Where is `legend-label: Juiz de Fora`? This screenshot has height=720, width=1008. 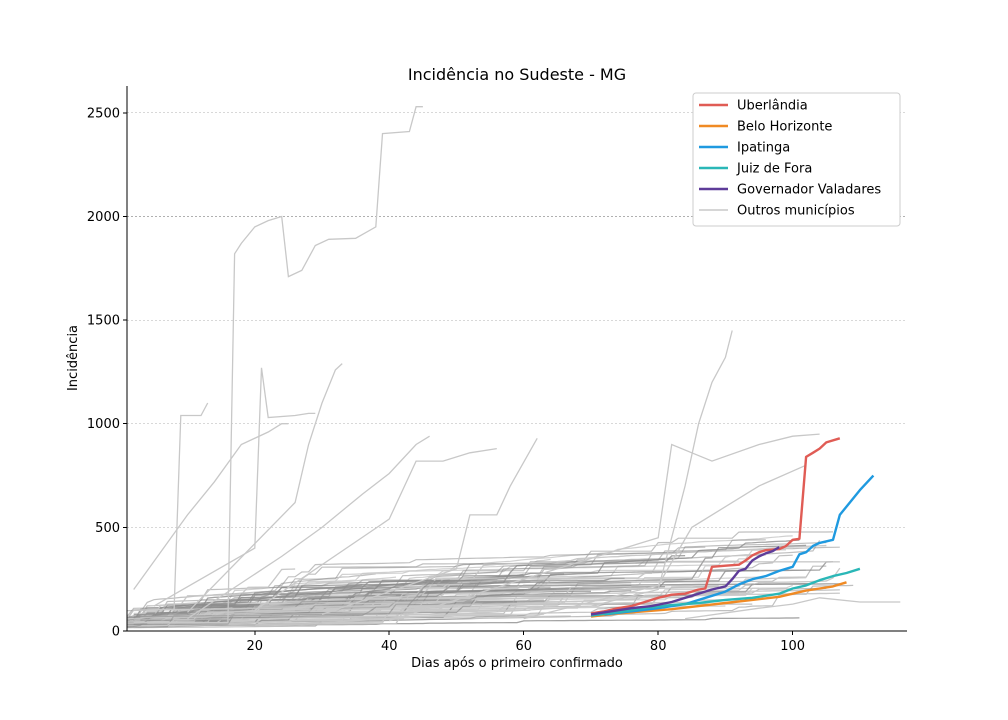
legend-label: Juiz de Fora is located at coordinates (774, 169).